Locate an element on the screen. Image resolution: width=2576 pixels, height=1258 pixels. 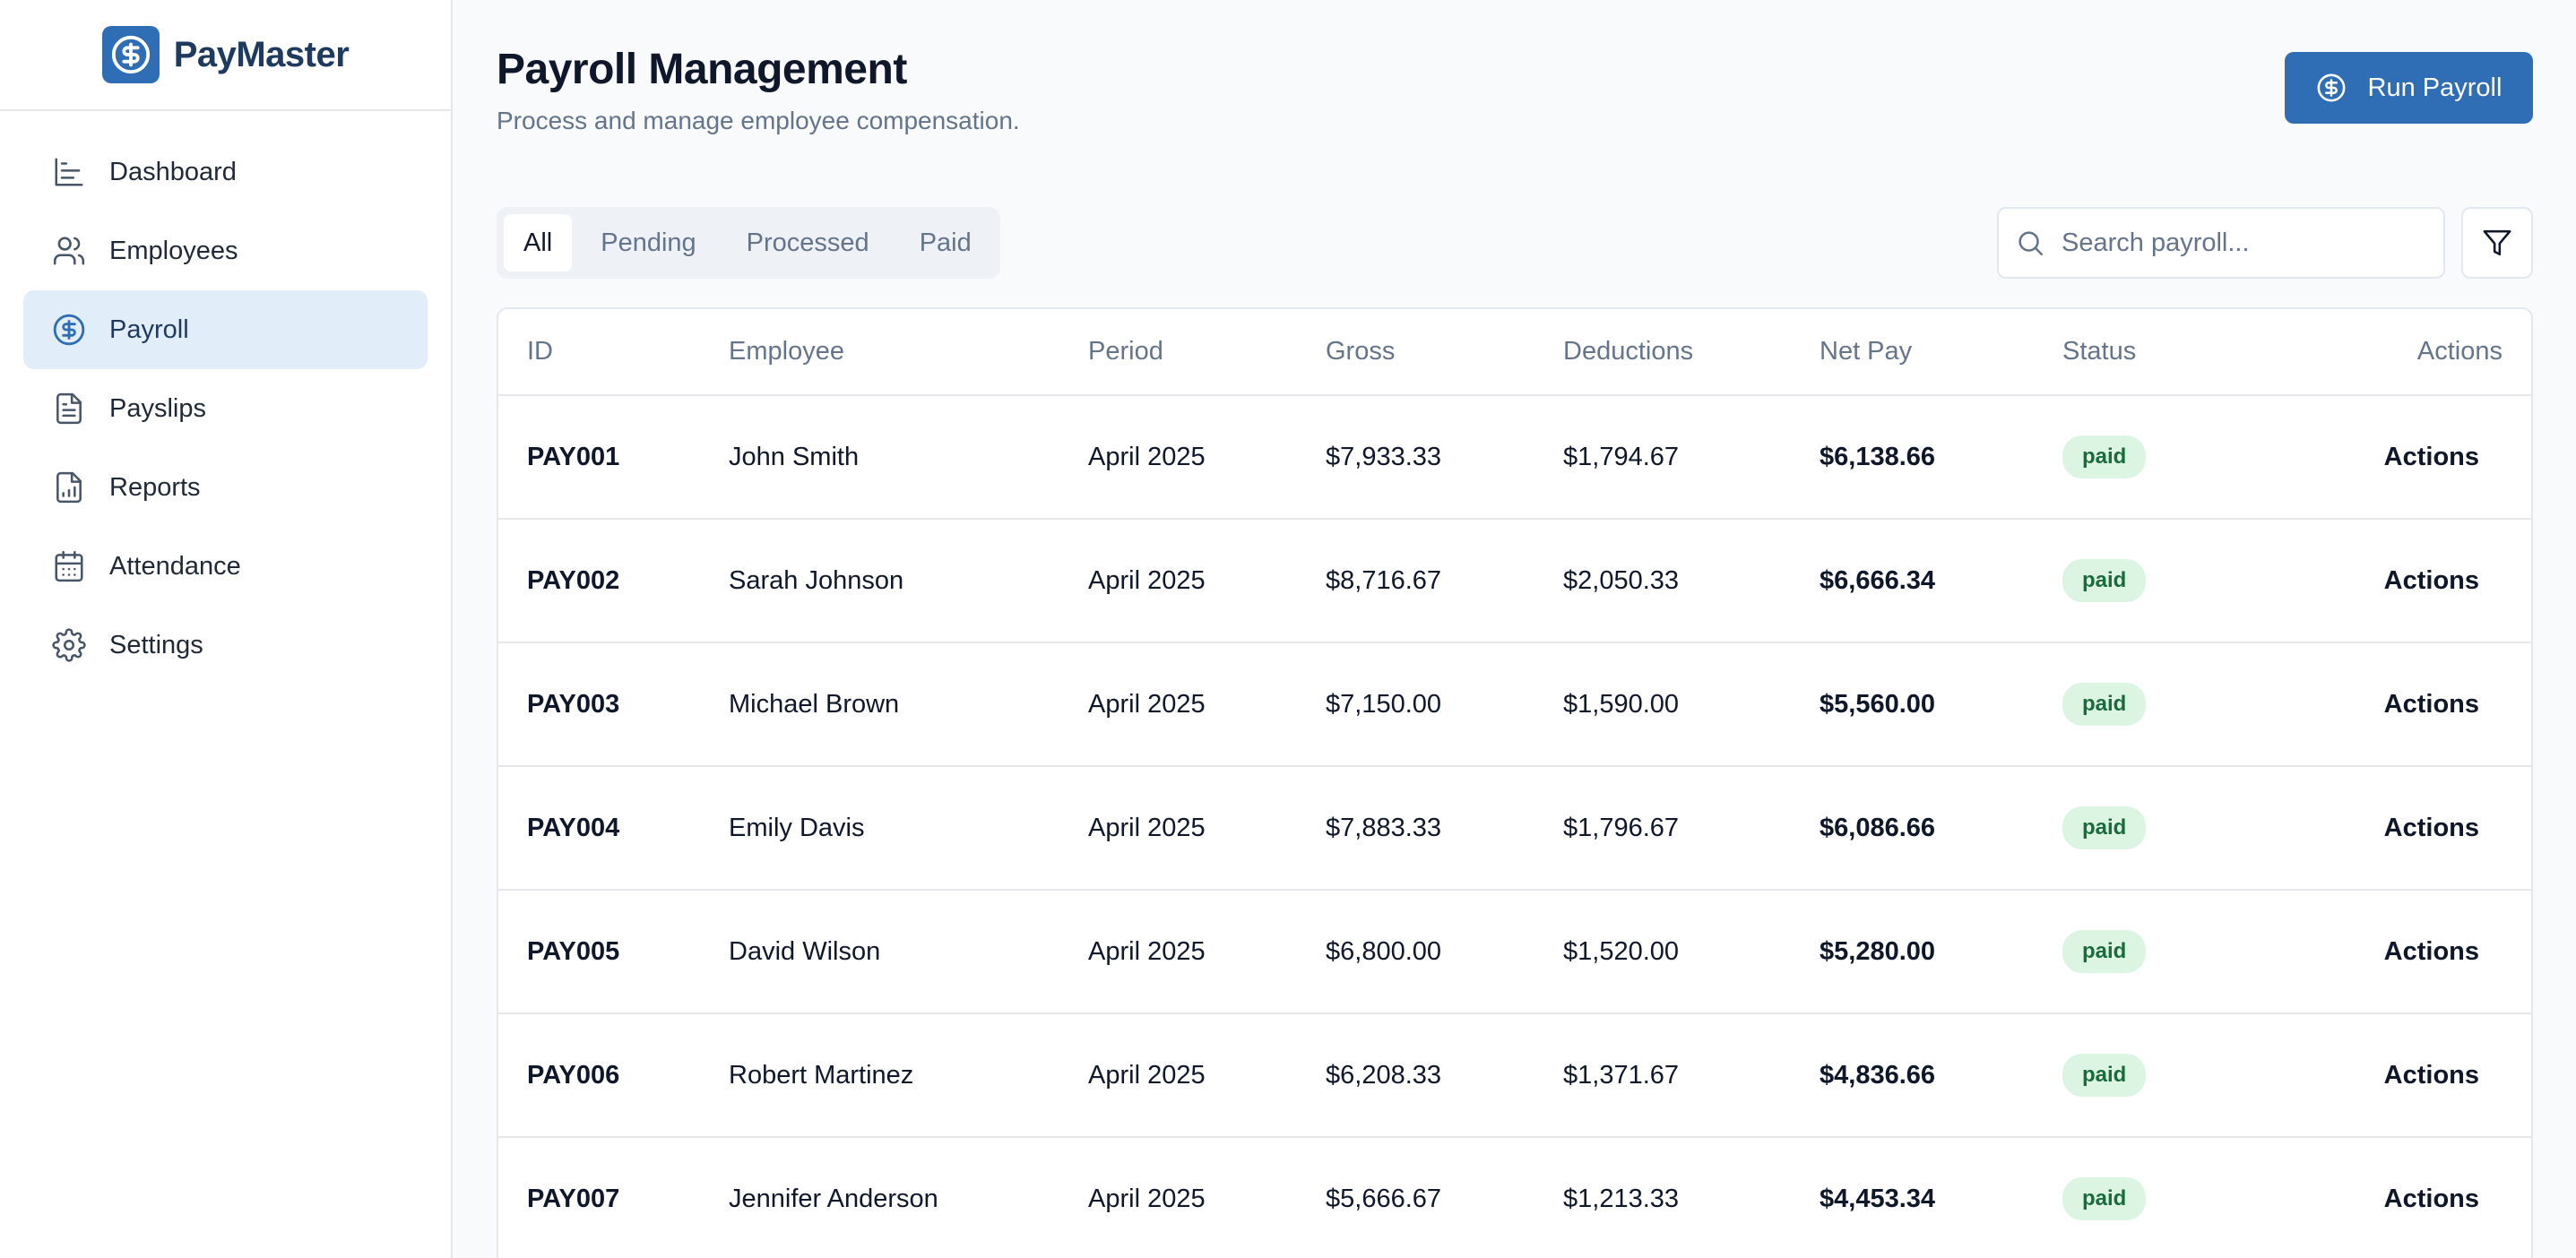
cell-employee: Jennifer Anderson is located at coordinates (879, 1197).